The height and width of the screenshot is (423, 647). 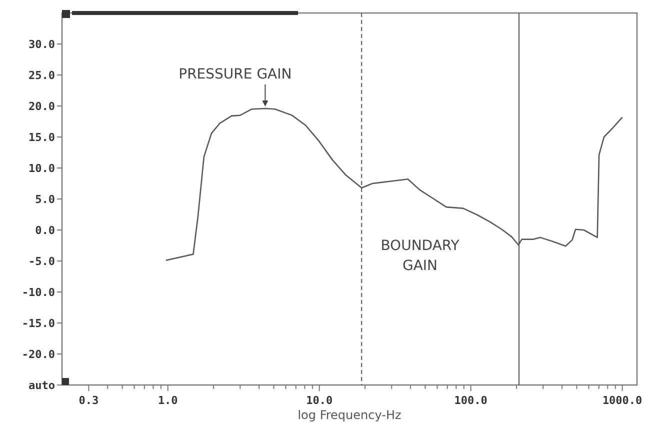 I want to click on y-tick-label: 15.0, so click(x=41, y=137).